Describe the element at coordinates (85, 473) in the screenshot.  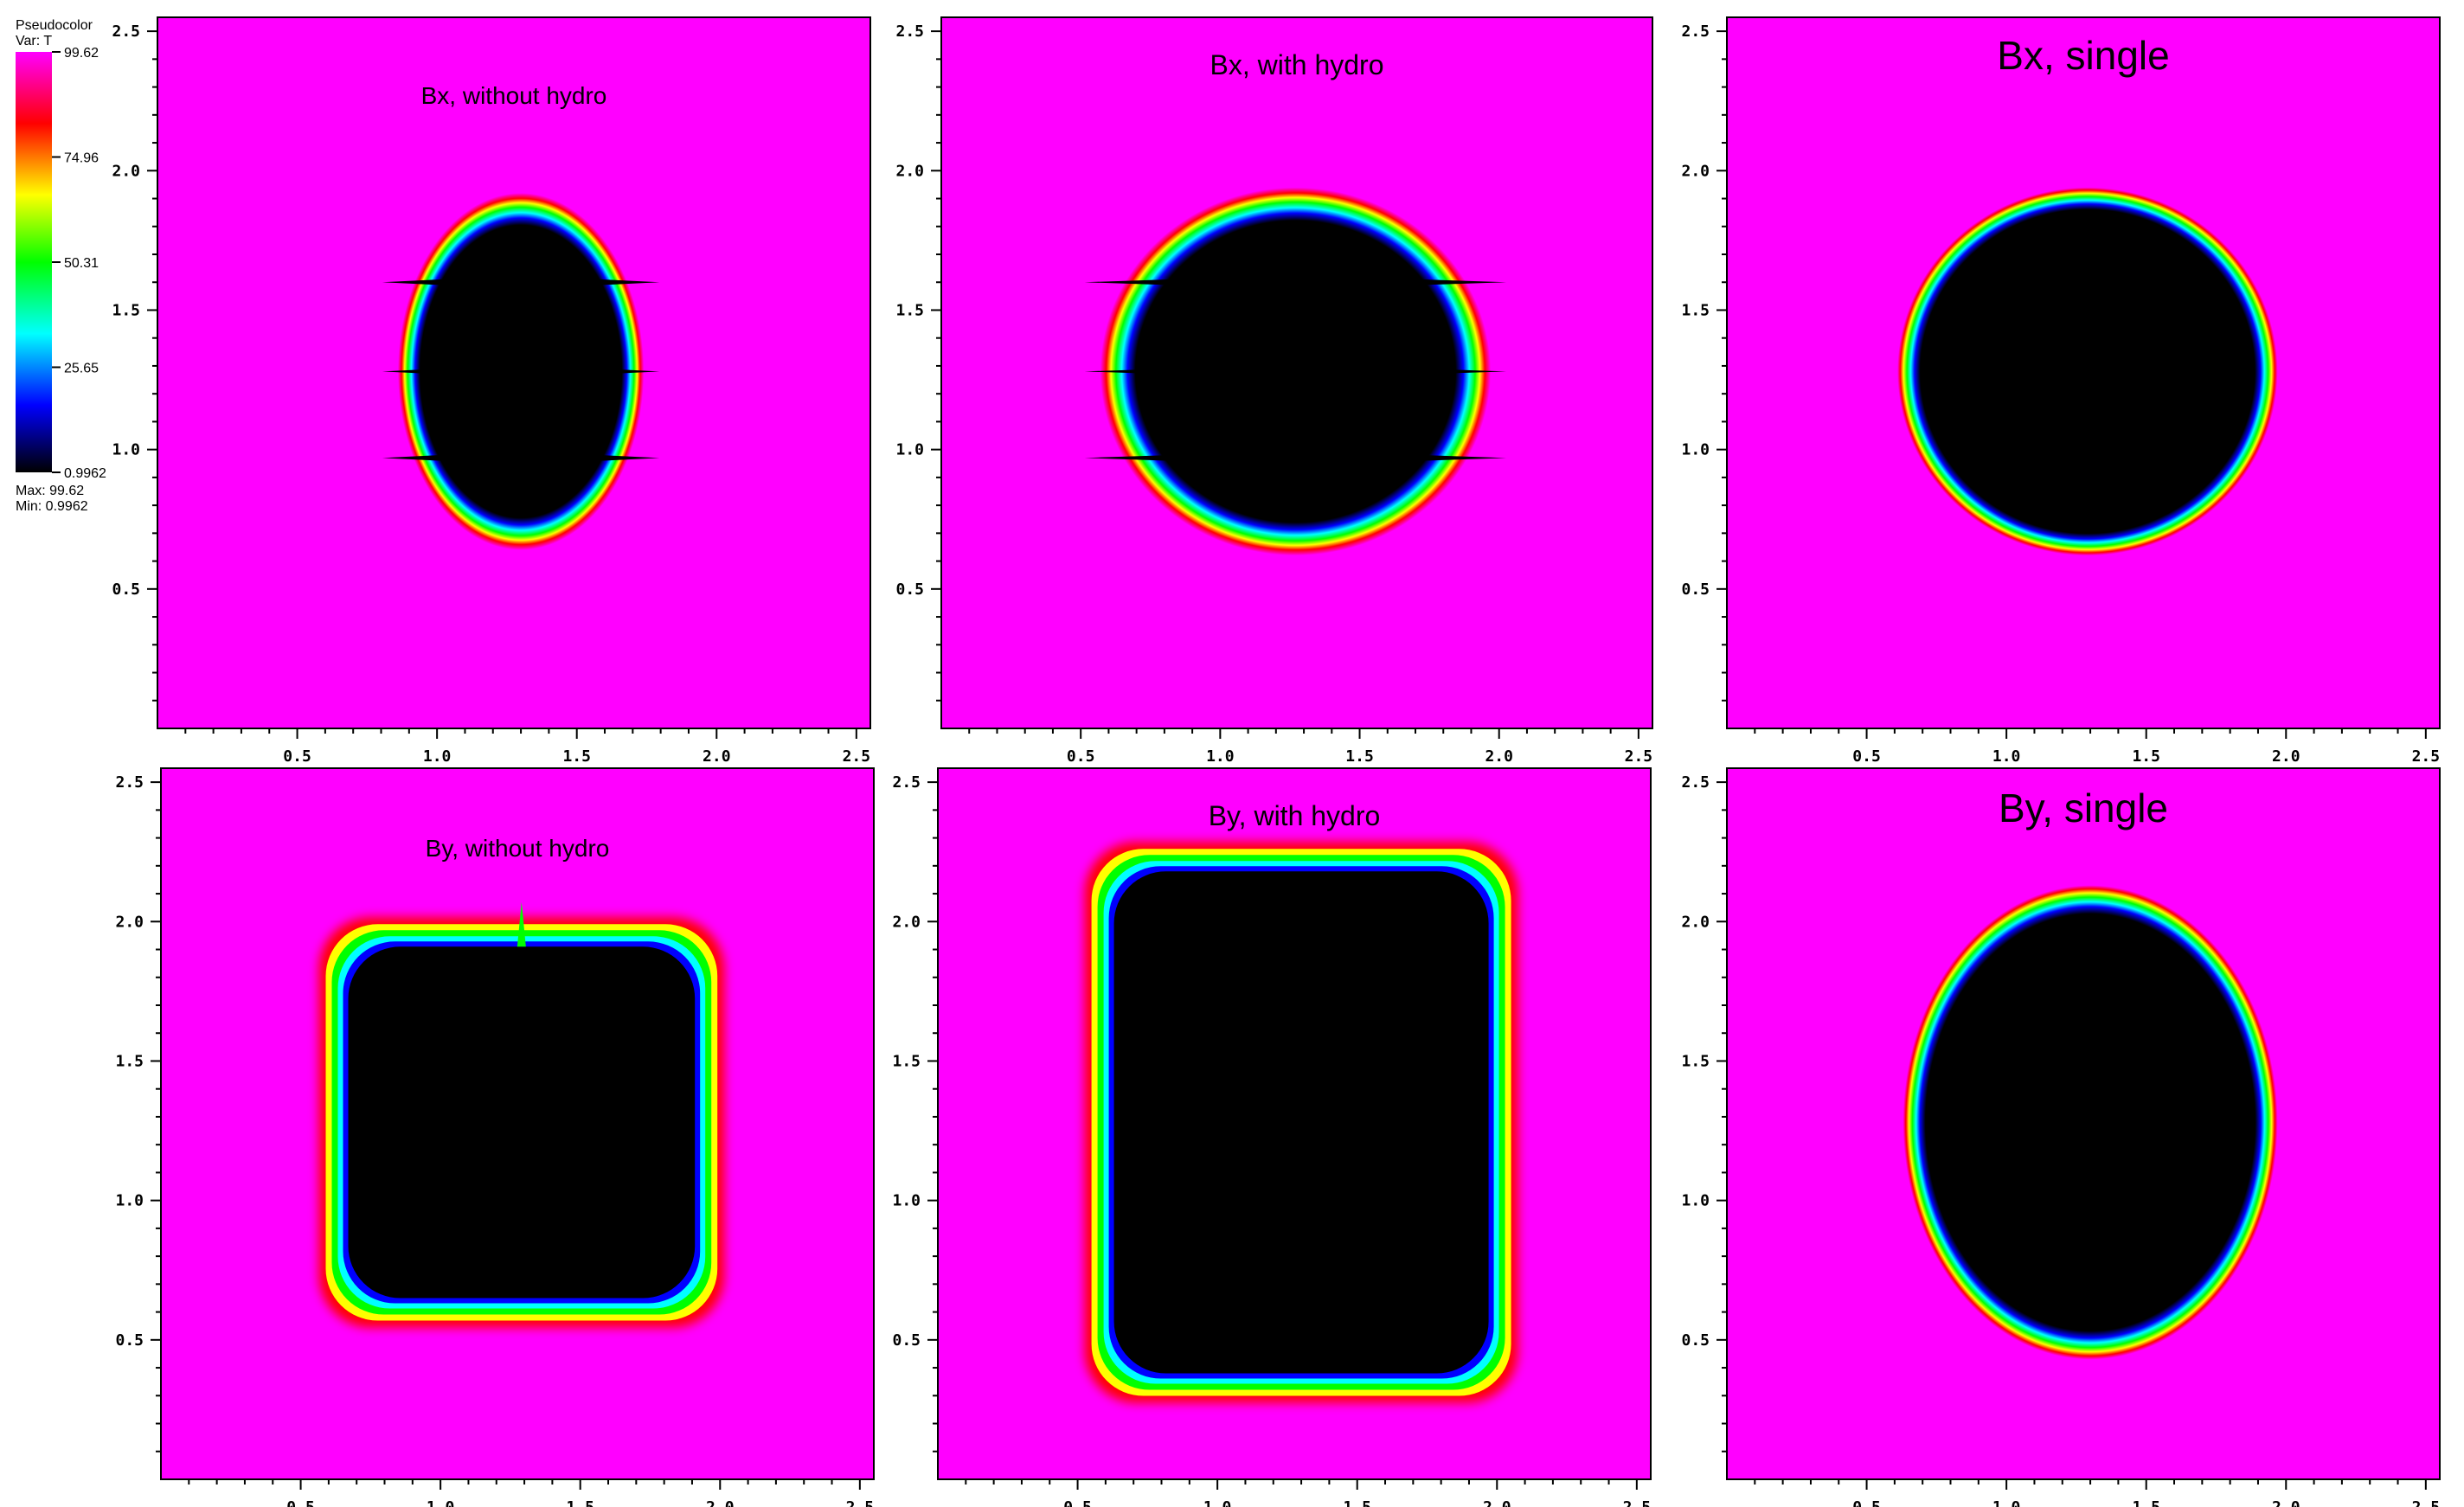
I see `legend-tick-label: 0.9962` at that location.